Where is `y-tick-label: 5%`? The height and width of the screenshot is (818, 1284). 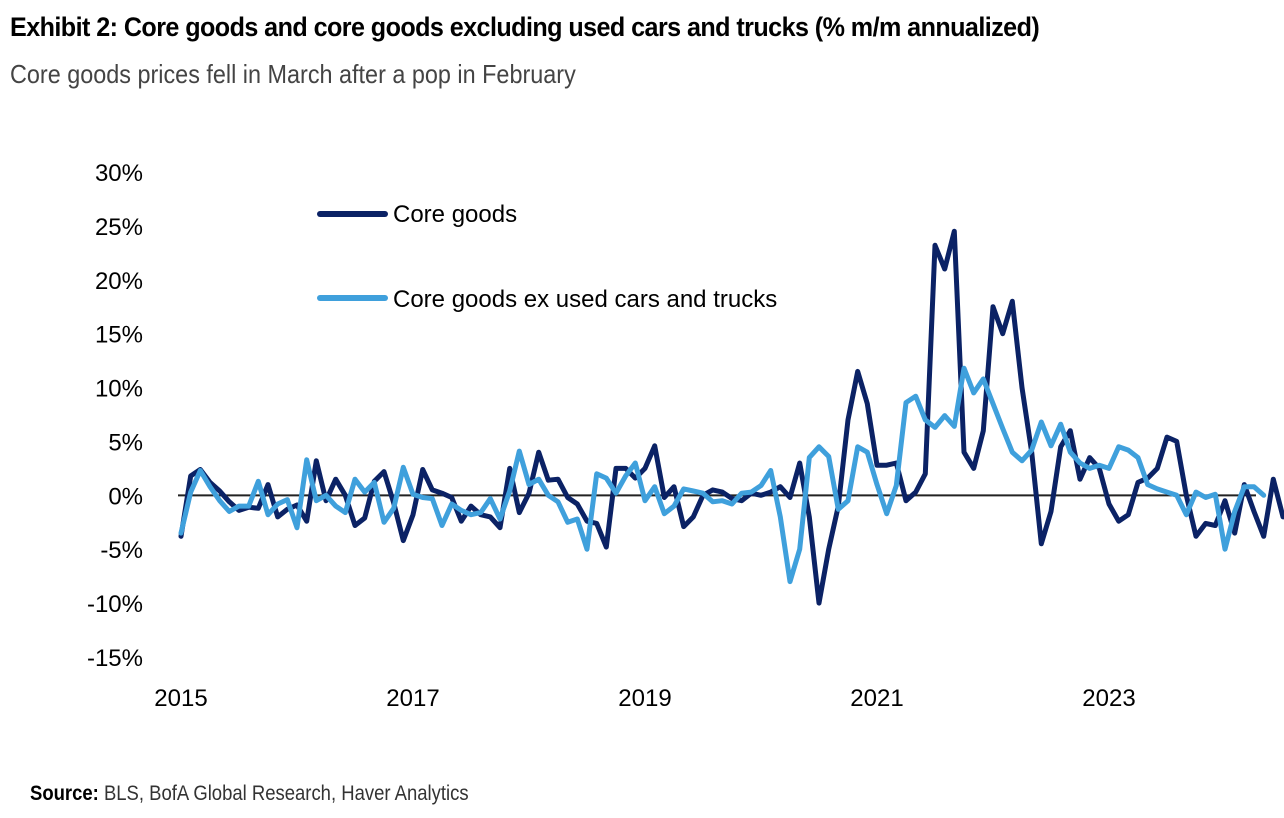
y-tick-label: 5% is located at coordinates (125, 442).